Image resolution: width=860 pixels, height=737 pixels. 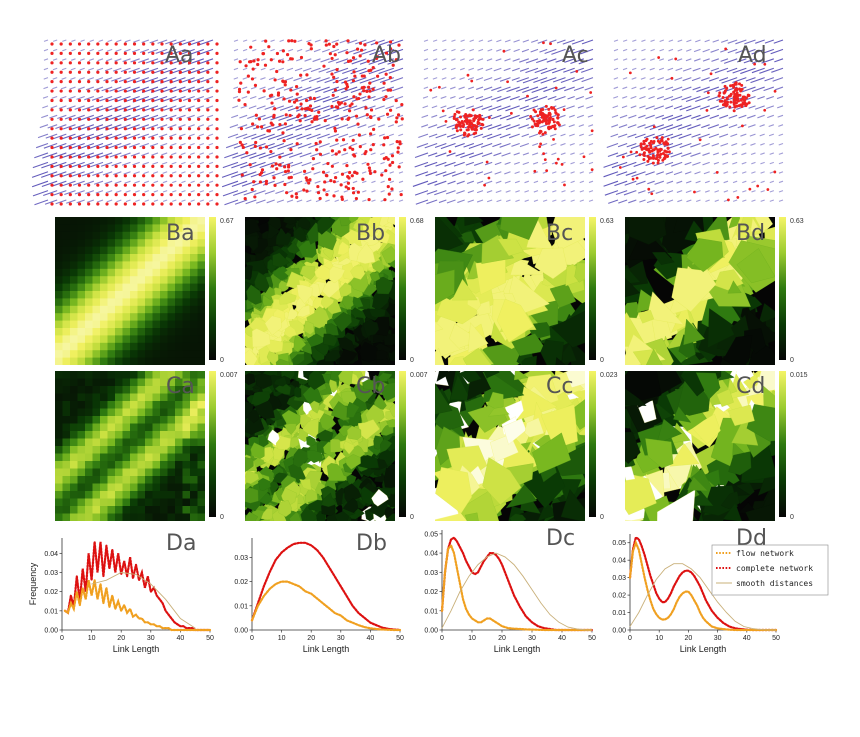 I want to click on y-tick-label: 0.01, so click(x=51, y=611).